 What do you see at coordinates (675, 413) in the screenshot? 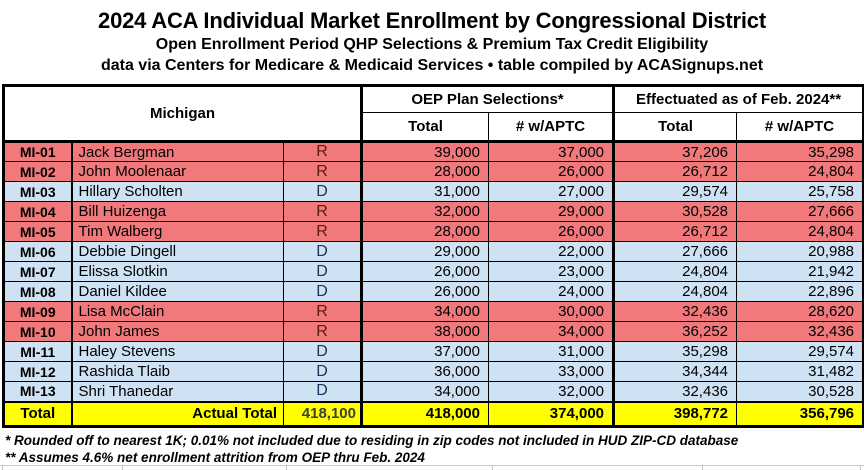
I see `total-eff-total: 398,772` at bounding box center [675, 413].